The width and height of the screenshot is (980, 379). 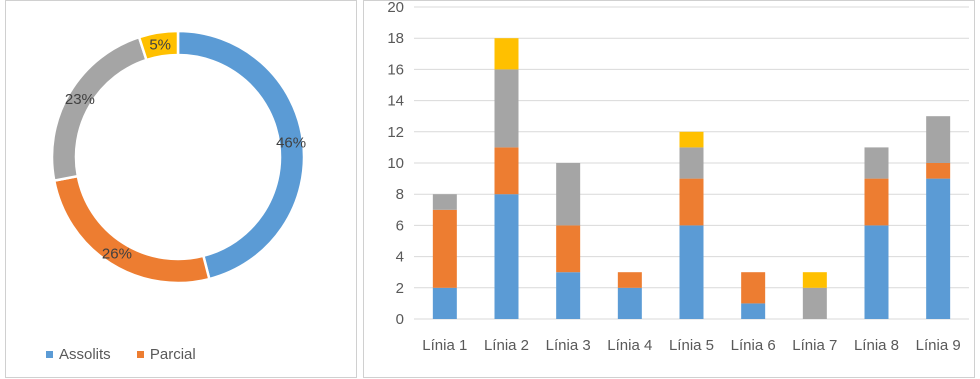 What do you see at coordinates (49, 354) in the screenshot?
I see `legend-swatch-assolits` at bounding box center [49, 354].